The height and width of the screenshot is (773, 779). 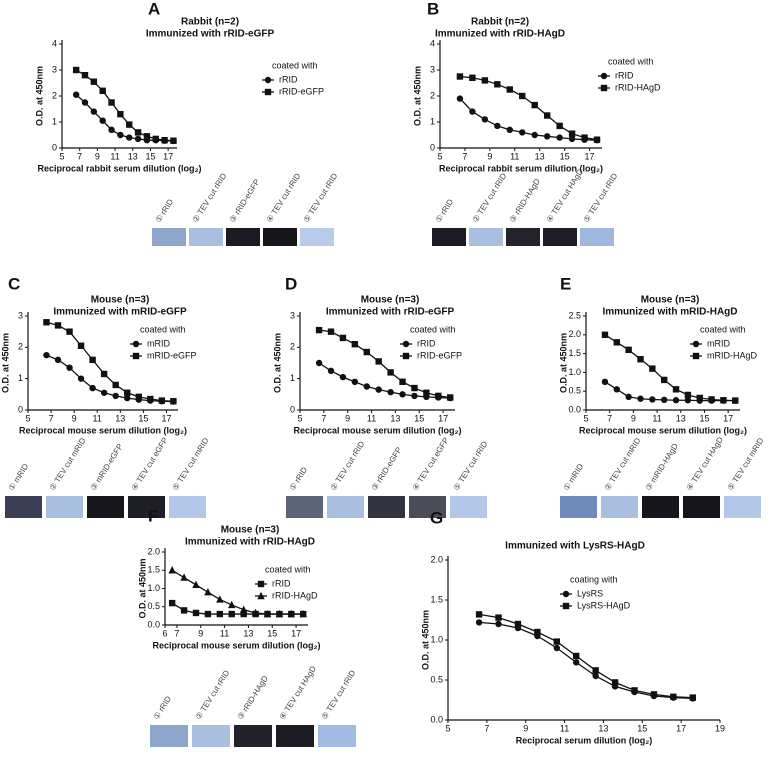 I want to click on y-tick-label: 2, so click(x=432, y=95).